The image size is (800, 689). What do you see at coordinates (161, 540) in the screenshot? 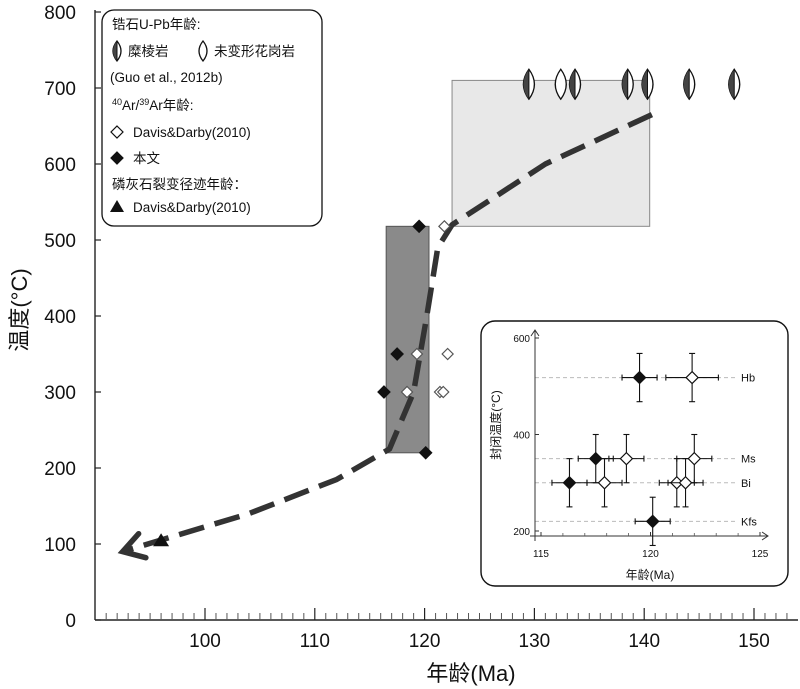
I see `aft-davis-darby-point` at bounding box center [161, 540].